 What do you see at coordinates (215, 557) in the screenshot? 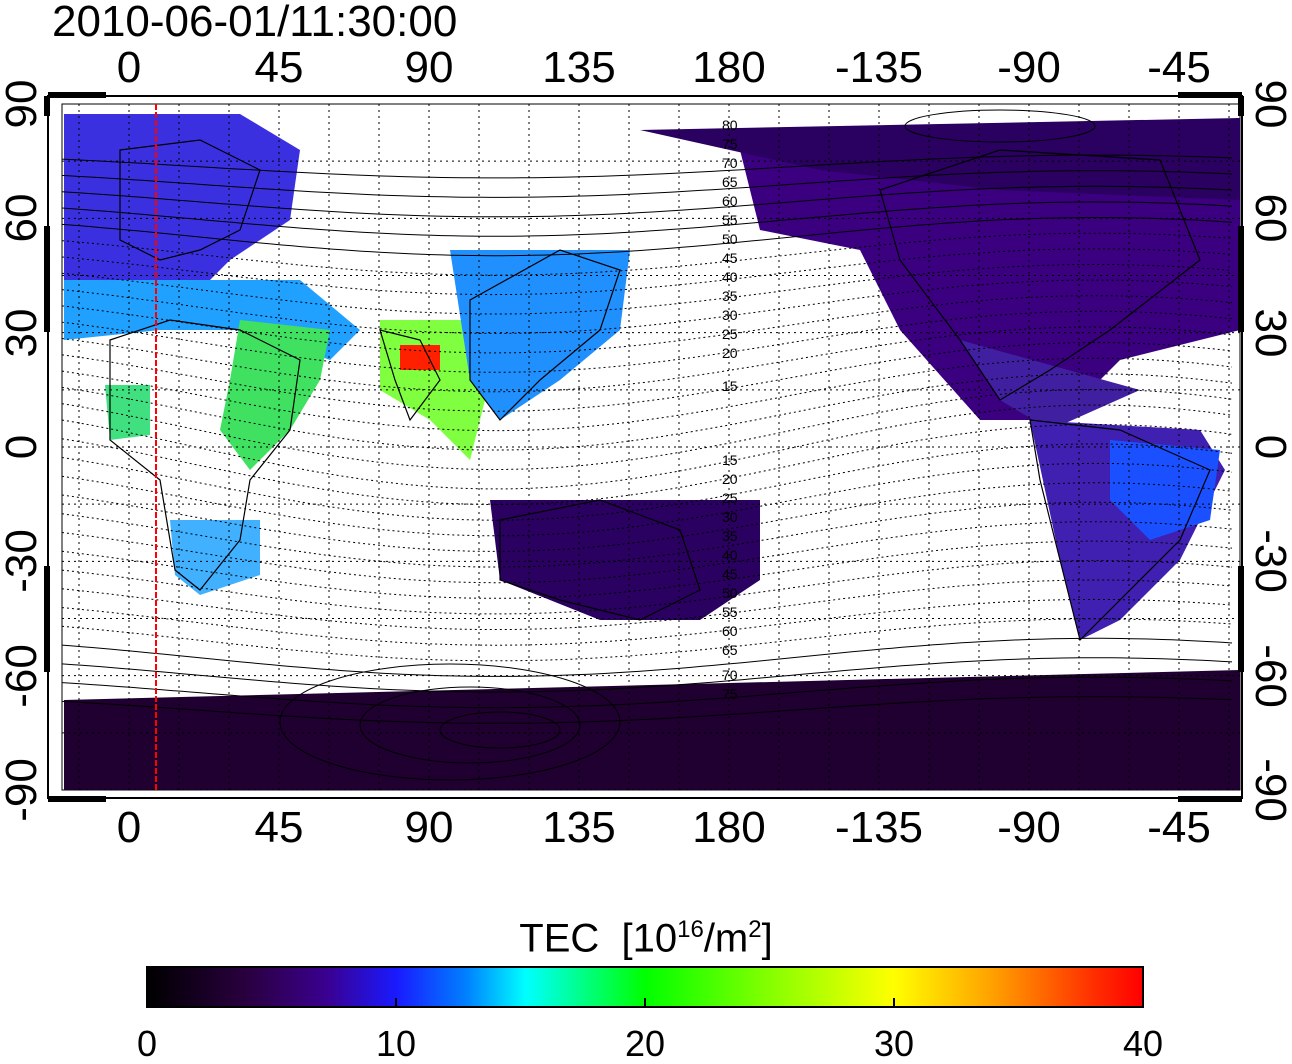
I see `tec-south-africa` at bounding box center [215, 557].